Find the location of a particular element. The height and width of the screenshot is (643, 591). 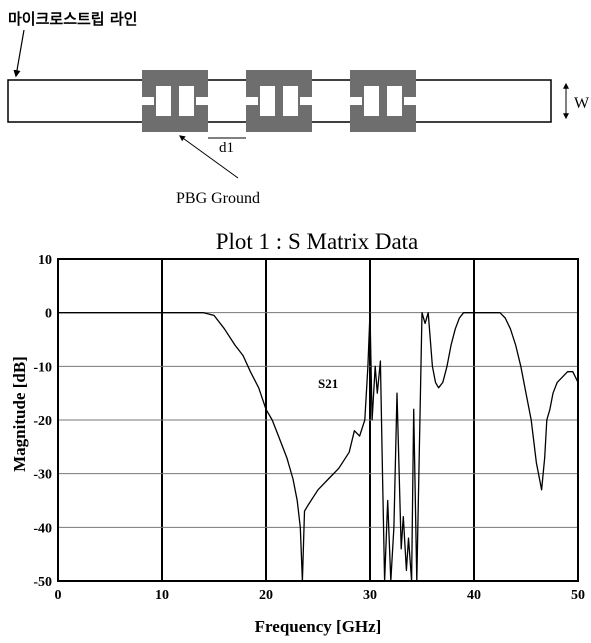

chart-title: Plot 1 : S Matrix Data is located at coordinates (317, 241).